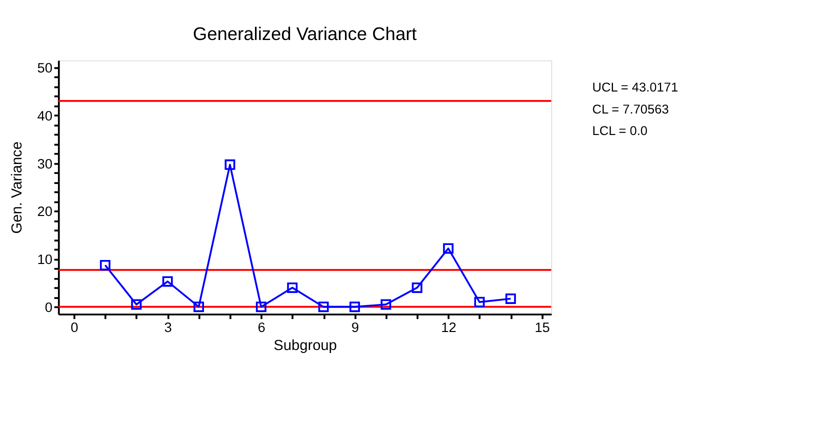  I want to click on y-tick-label: 20, so click(45, 212).